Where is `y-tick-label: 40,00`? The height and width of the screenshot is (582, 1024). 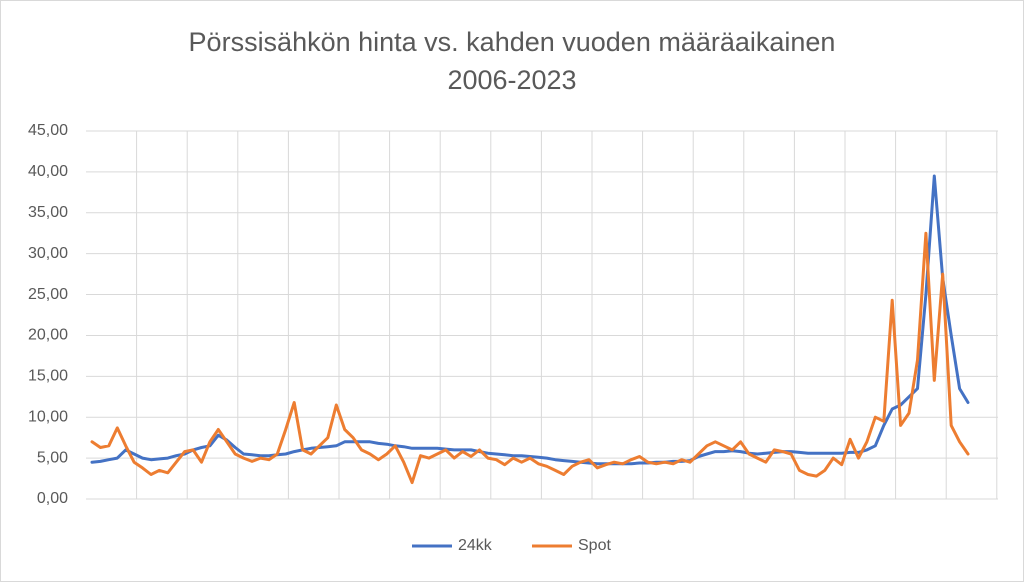 y-tick-label: 40,00 is located at coordinates (48, 171).